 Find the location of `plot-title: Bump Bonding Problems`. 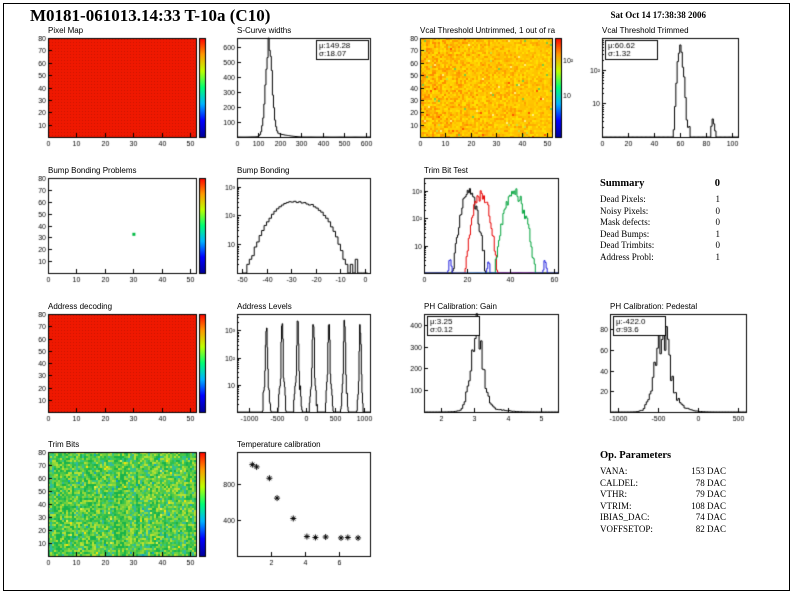

plot-title: Bump Bonding Problems is located at coordinates (92, 170).